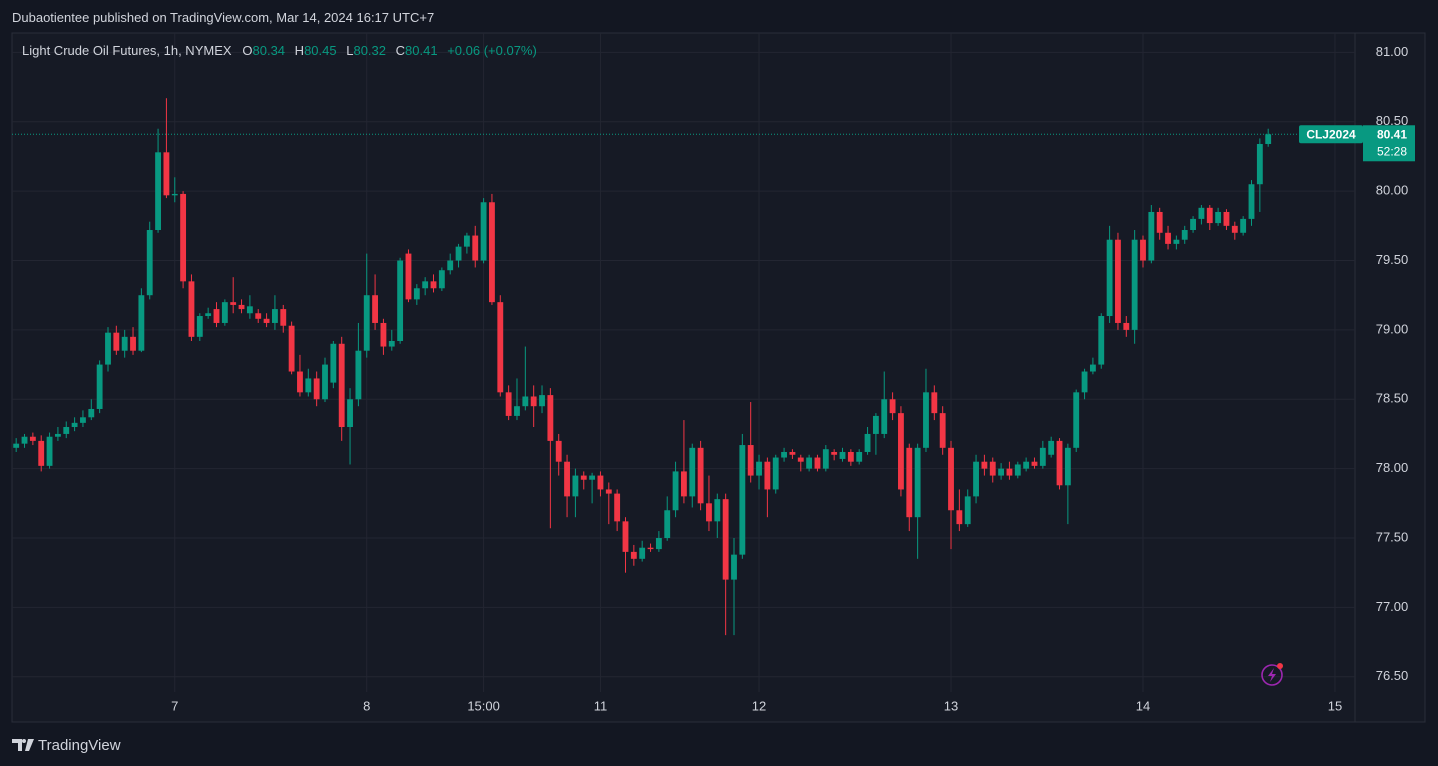 The image size is (1438, 766). I want to click on symbol-tag, so click(1331, 134).